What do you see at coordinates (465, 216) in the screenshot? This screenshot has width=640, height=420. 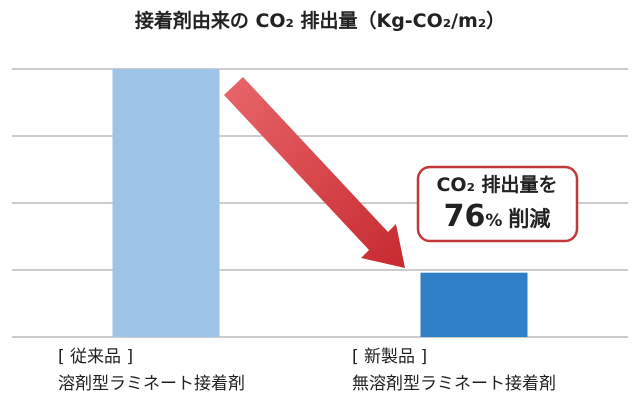 I see `callout-number: 76` at bounding box center [465, 216].